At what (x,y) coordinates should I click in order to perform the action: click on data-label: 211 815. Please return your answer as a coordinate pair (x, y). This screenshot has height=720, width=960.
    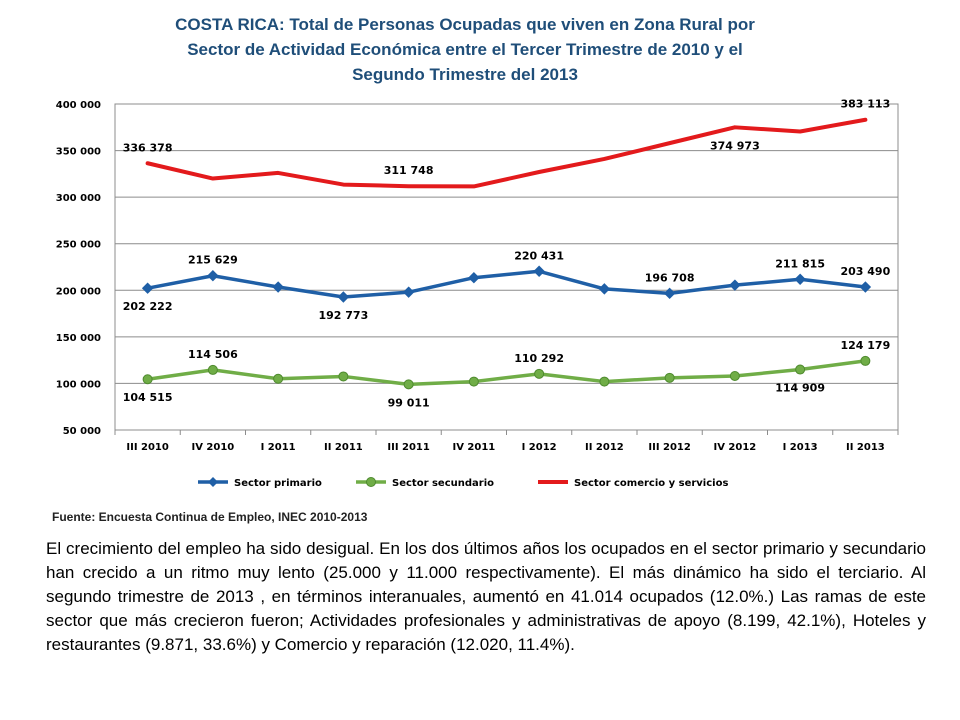
    Looking at the image, I should click on (800, 263).